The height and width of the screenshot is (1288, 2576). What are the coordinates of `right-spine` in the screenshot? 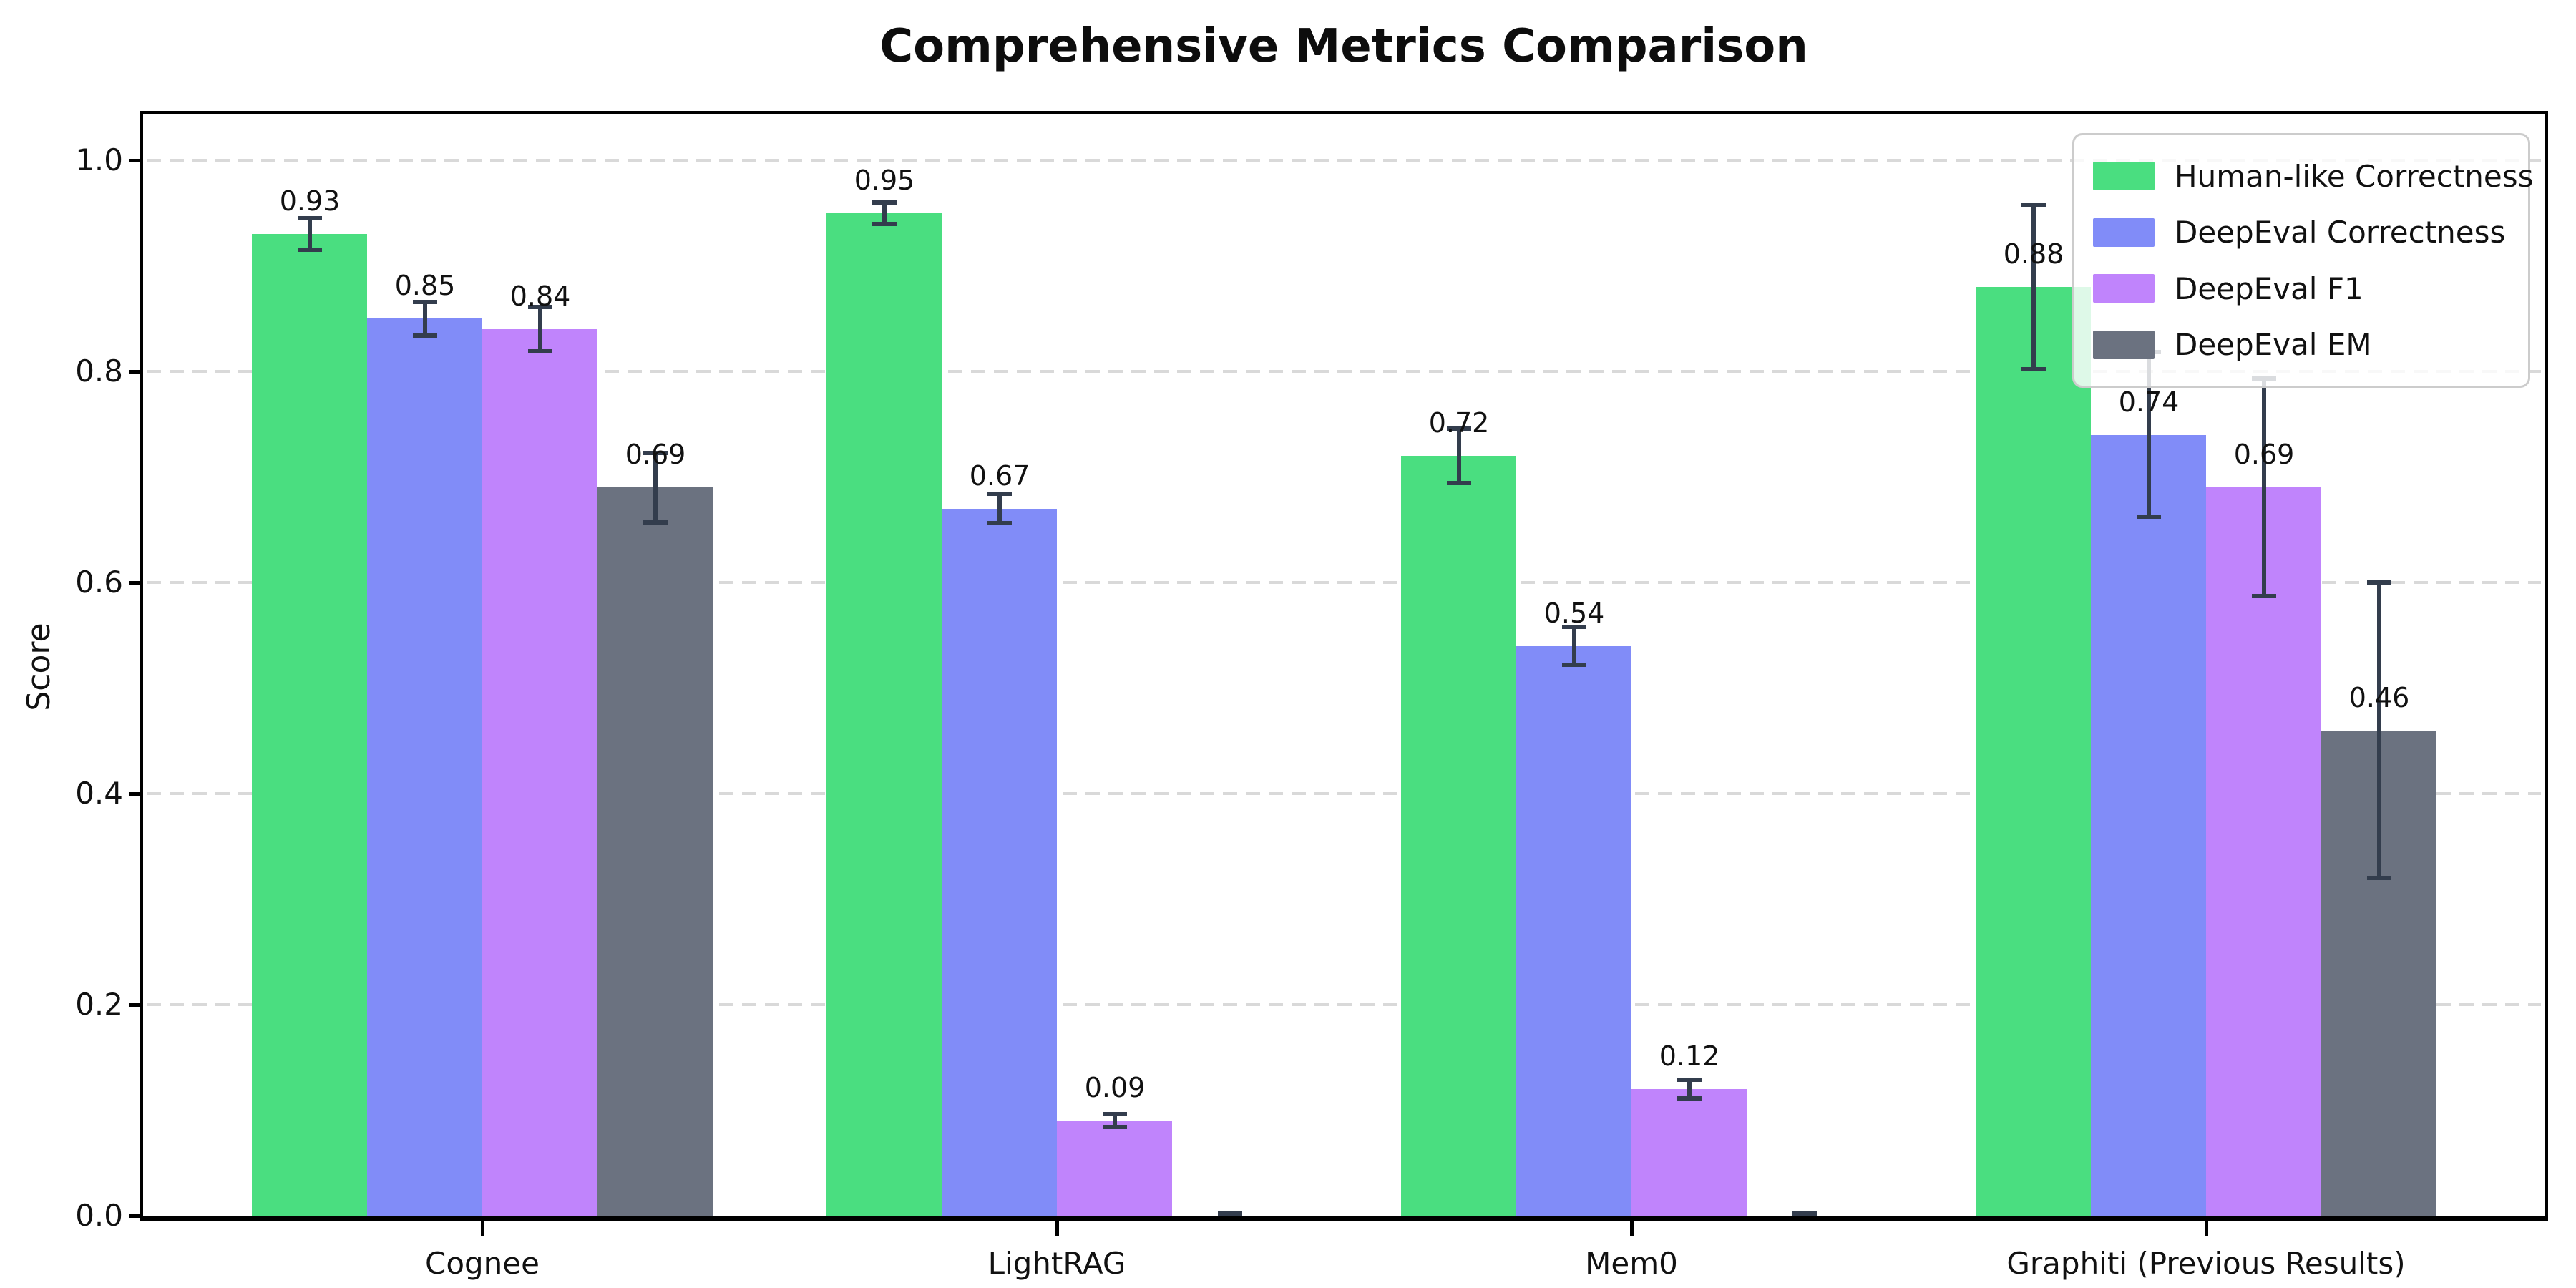 It's located at (2546, 667).